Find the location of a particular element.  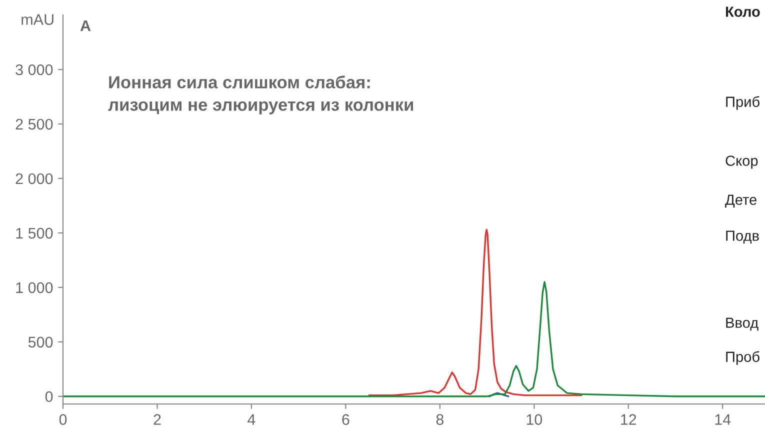

x-tick-label: 14 is located at coordinates (723, 419).